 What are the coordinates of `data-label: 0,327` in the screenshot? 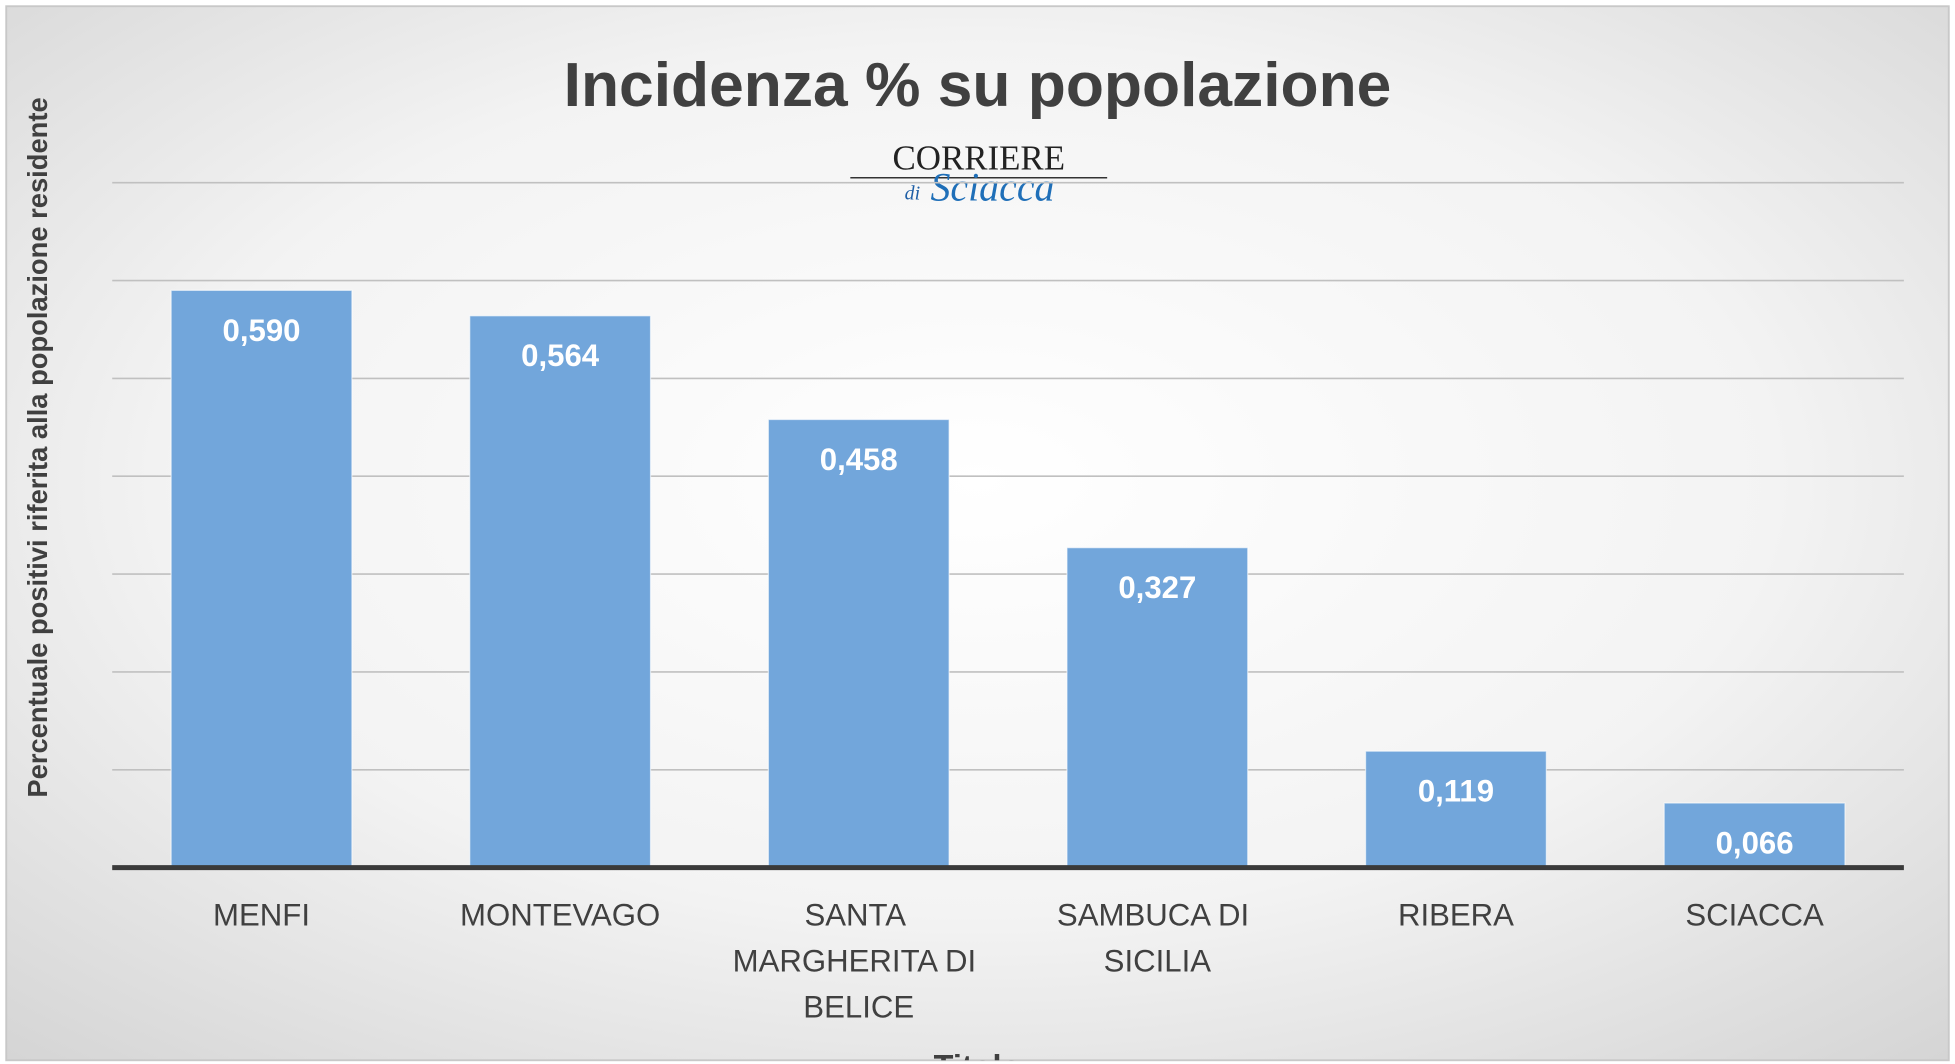 It's located at (1157, 587).